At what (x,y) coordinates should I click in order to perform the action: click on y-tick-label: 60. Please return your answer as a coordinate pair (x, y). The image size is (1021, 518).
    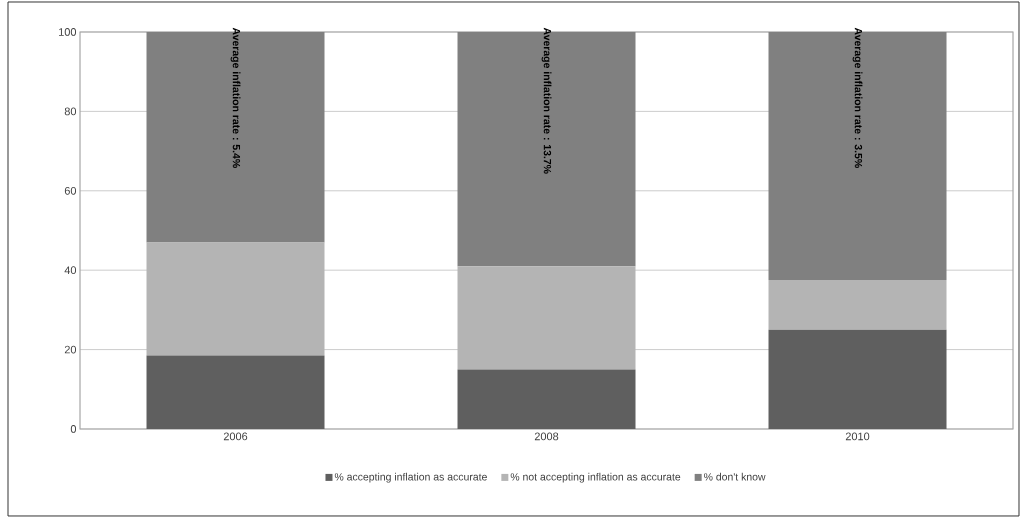
    Looking at the image, I should click on (70, 190).